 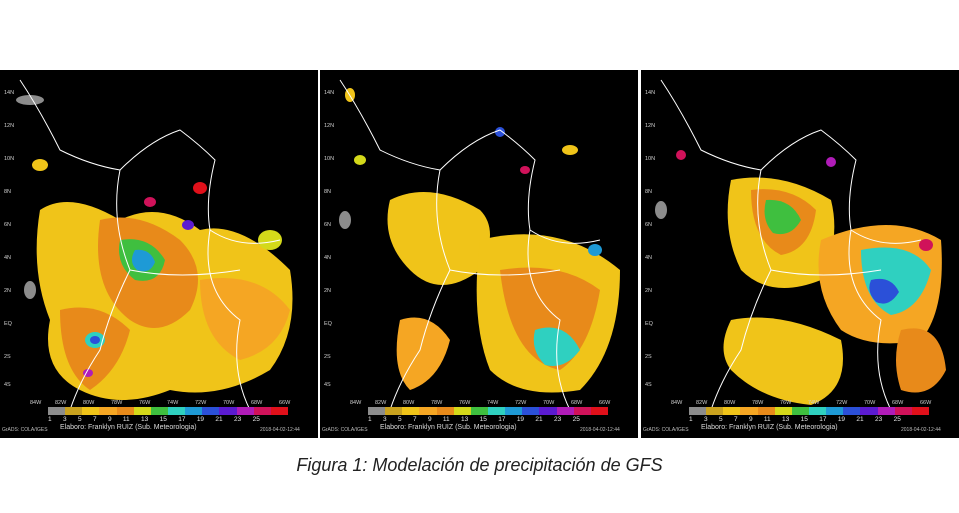 What do you see at coordinates (328, 258) in the screenshot?
I see `lat-label: 4N` at bounding box center [328, 258].